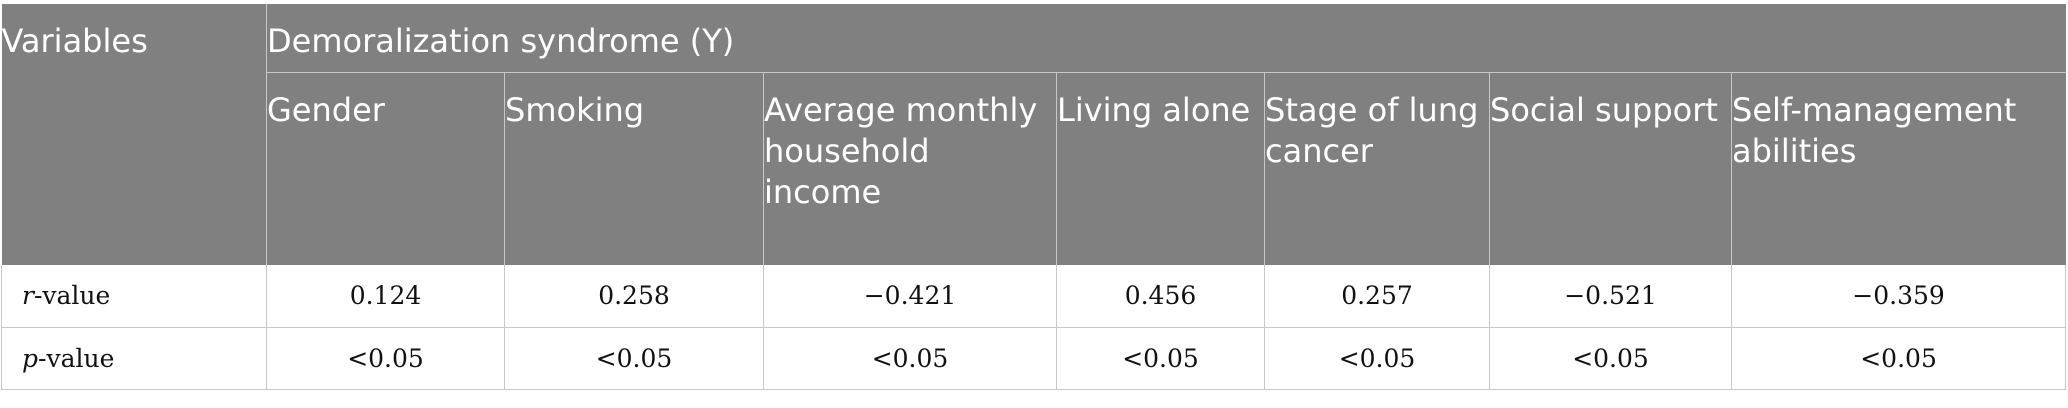 The image size is (2068, 408). I want to click on header-social-support: Social support, so click(1610, 168).